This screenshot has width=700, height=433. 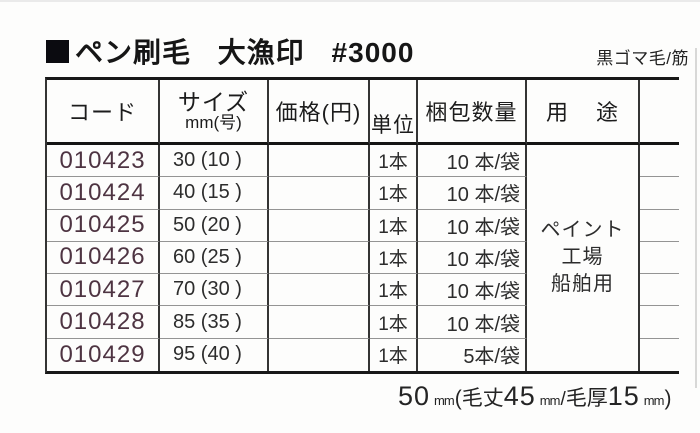 What do you see at coordinates (519, 396) in the screenshot?
I see `footnote-part: 45` at bounding box center [519, 396].